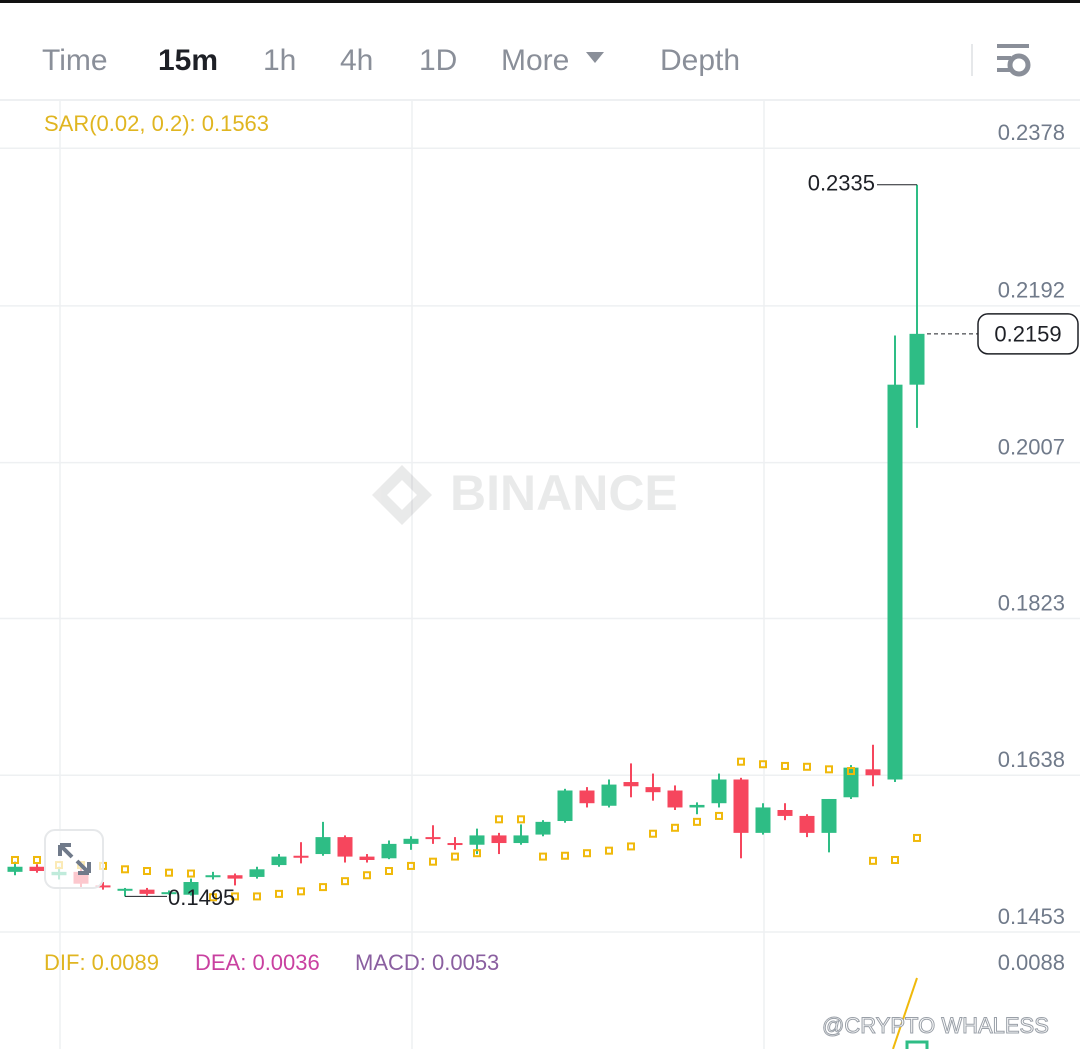 Image resolution: width=1080 pixels, height=1049 pixels. Describe the element at coordinates (905, 1013) in the screenshot. I see `macd-dif-line` at that location.